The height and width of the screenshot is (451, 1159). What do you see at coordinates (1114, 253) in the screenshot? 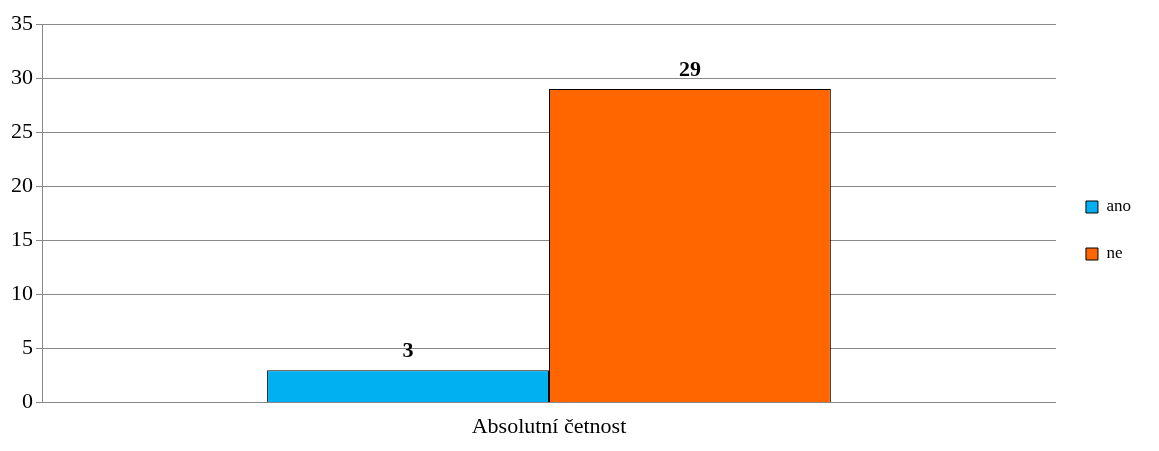
I see `legend-label: ne` at bounding box center [1114, 253].